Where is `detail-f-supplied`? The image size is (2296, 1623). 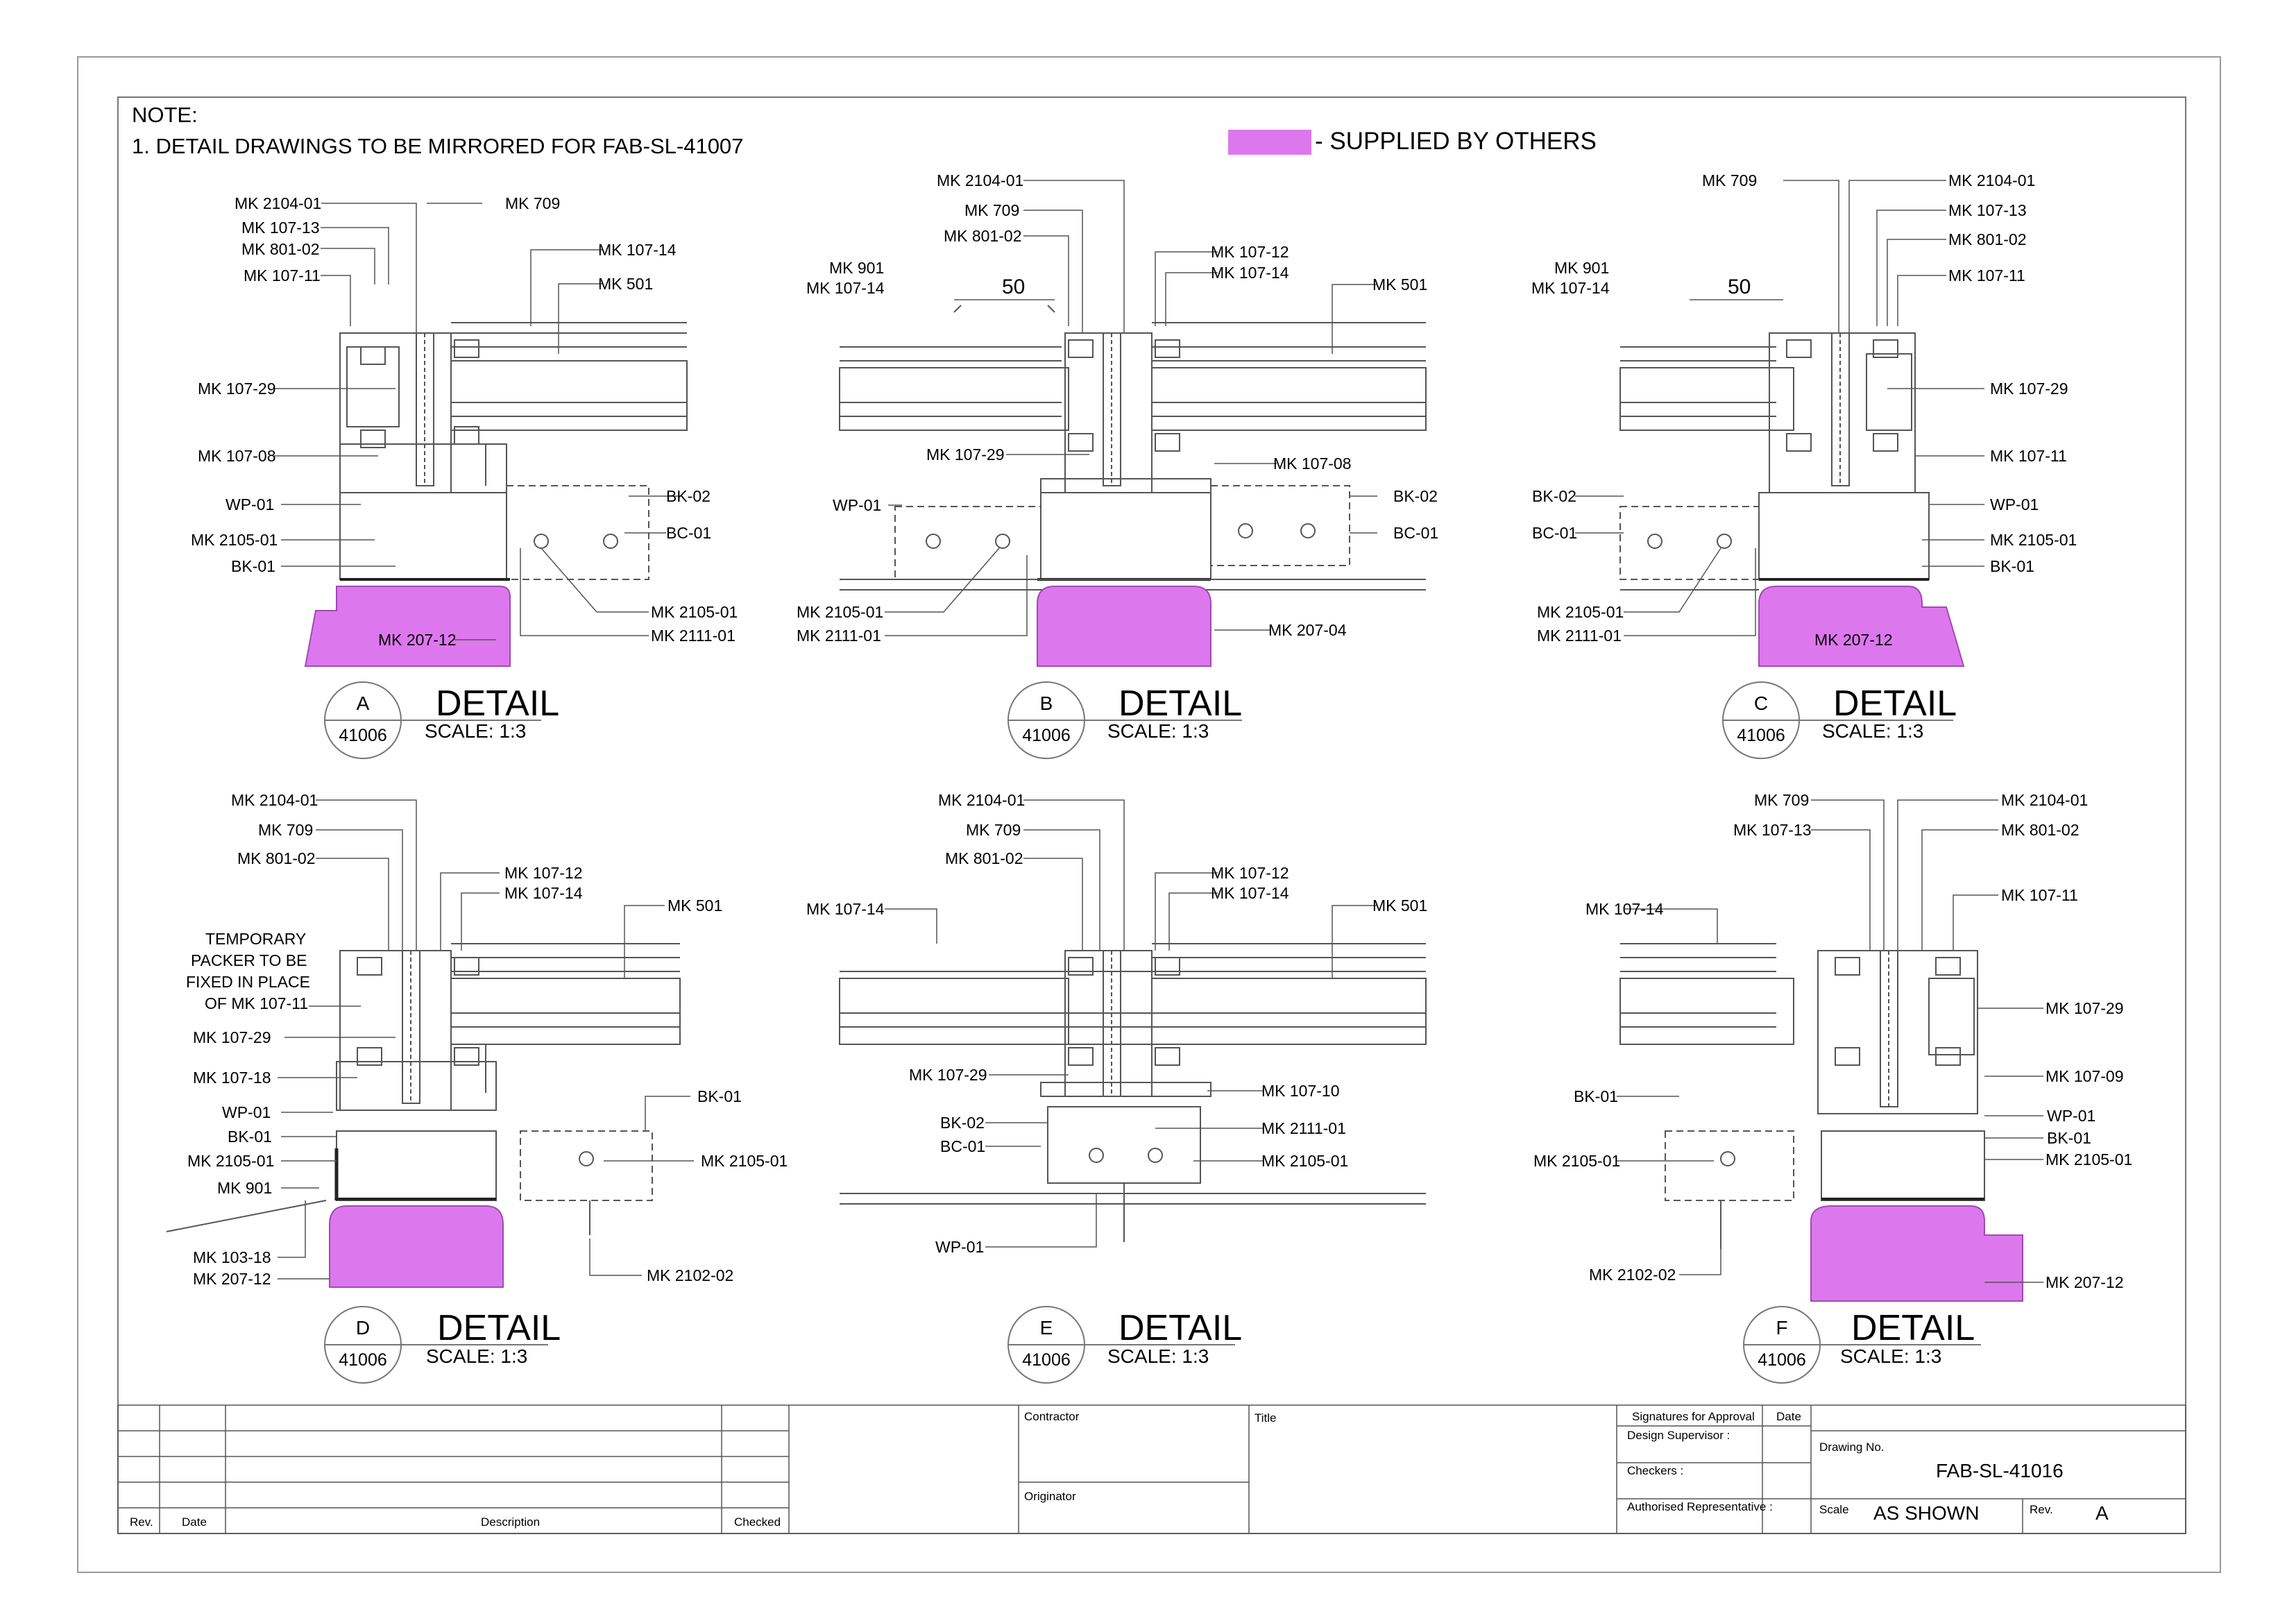
detail-f-supplied is located at coordinates (1916, 1253).